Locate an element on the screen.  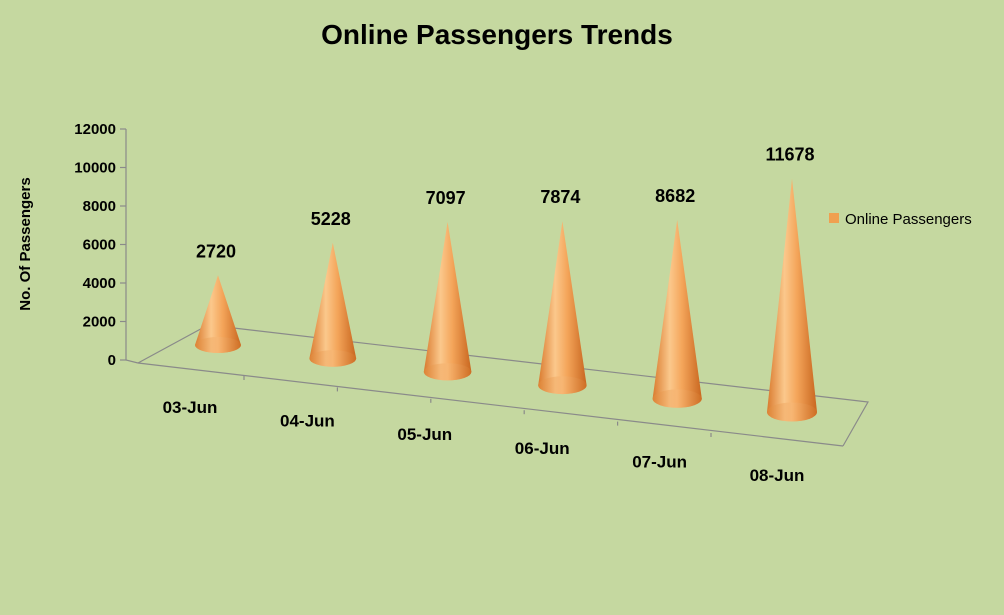
x-tick-label: 07-Jun is located at coordinates (659, 461).